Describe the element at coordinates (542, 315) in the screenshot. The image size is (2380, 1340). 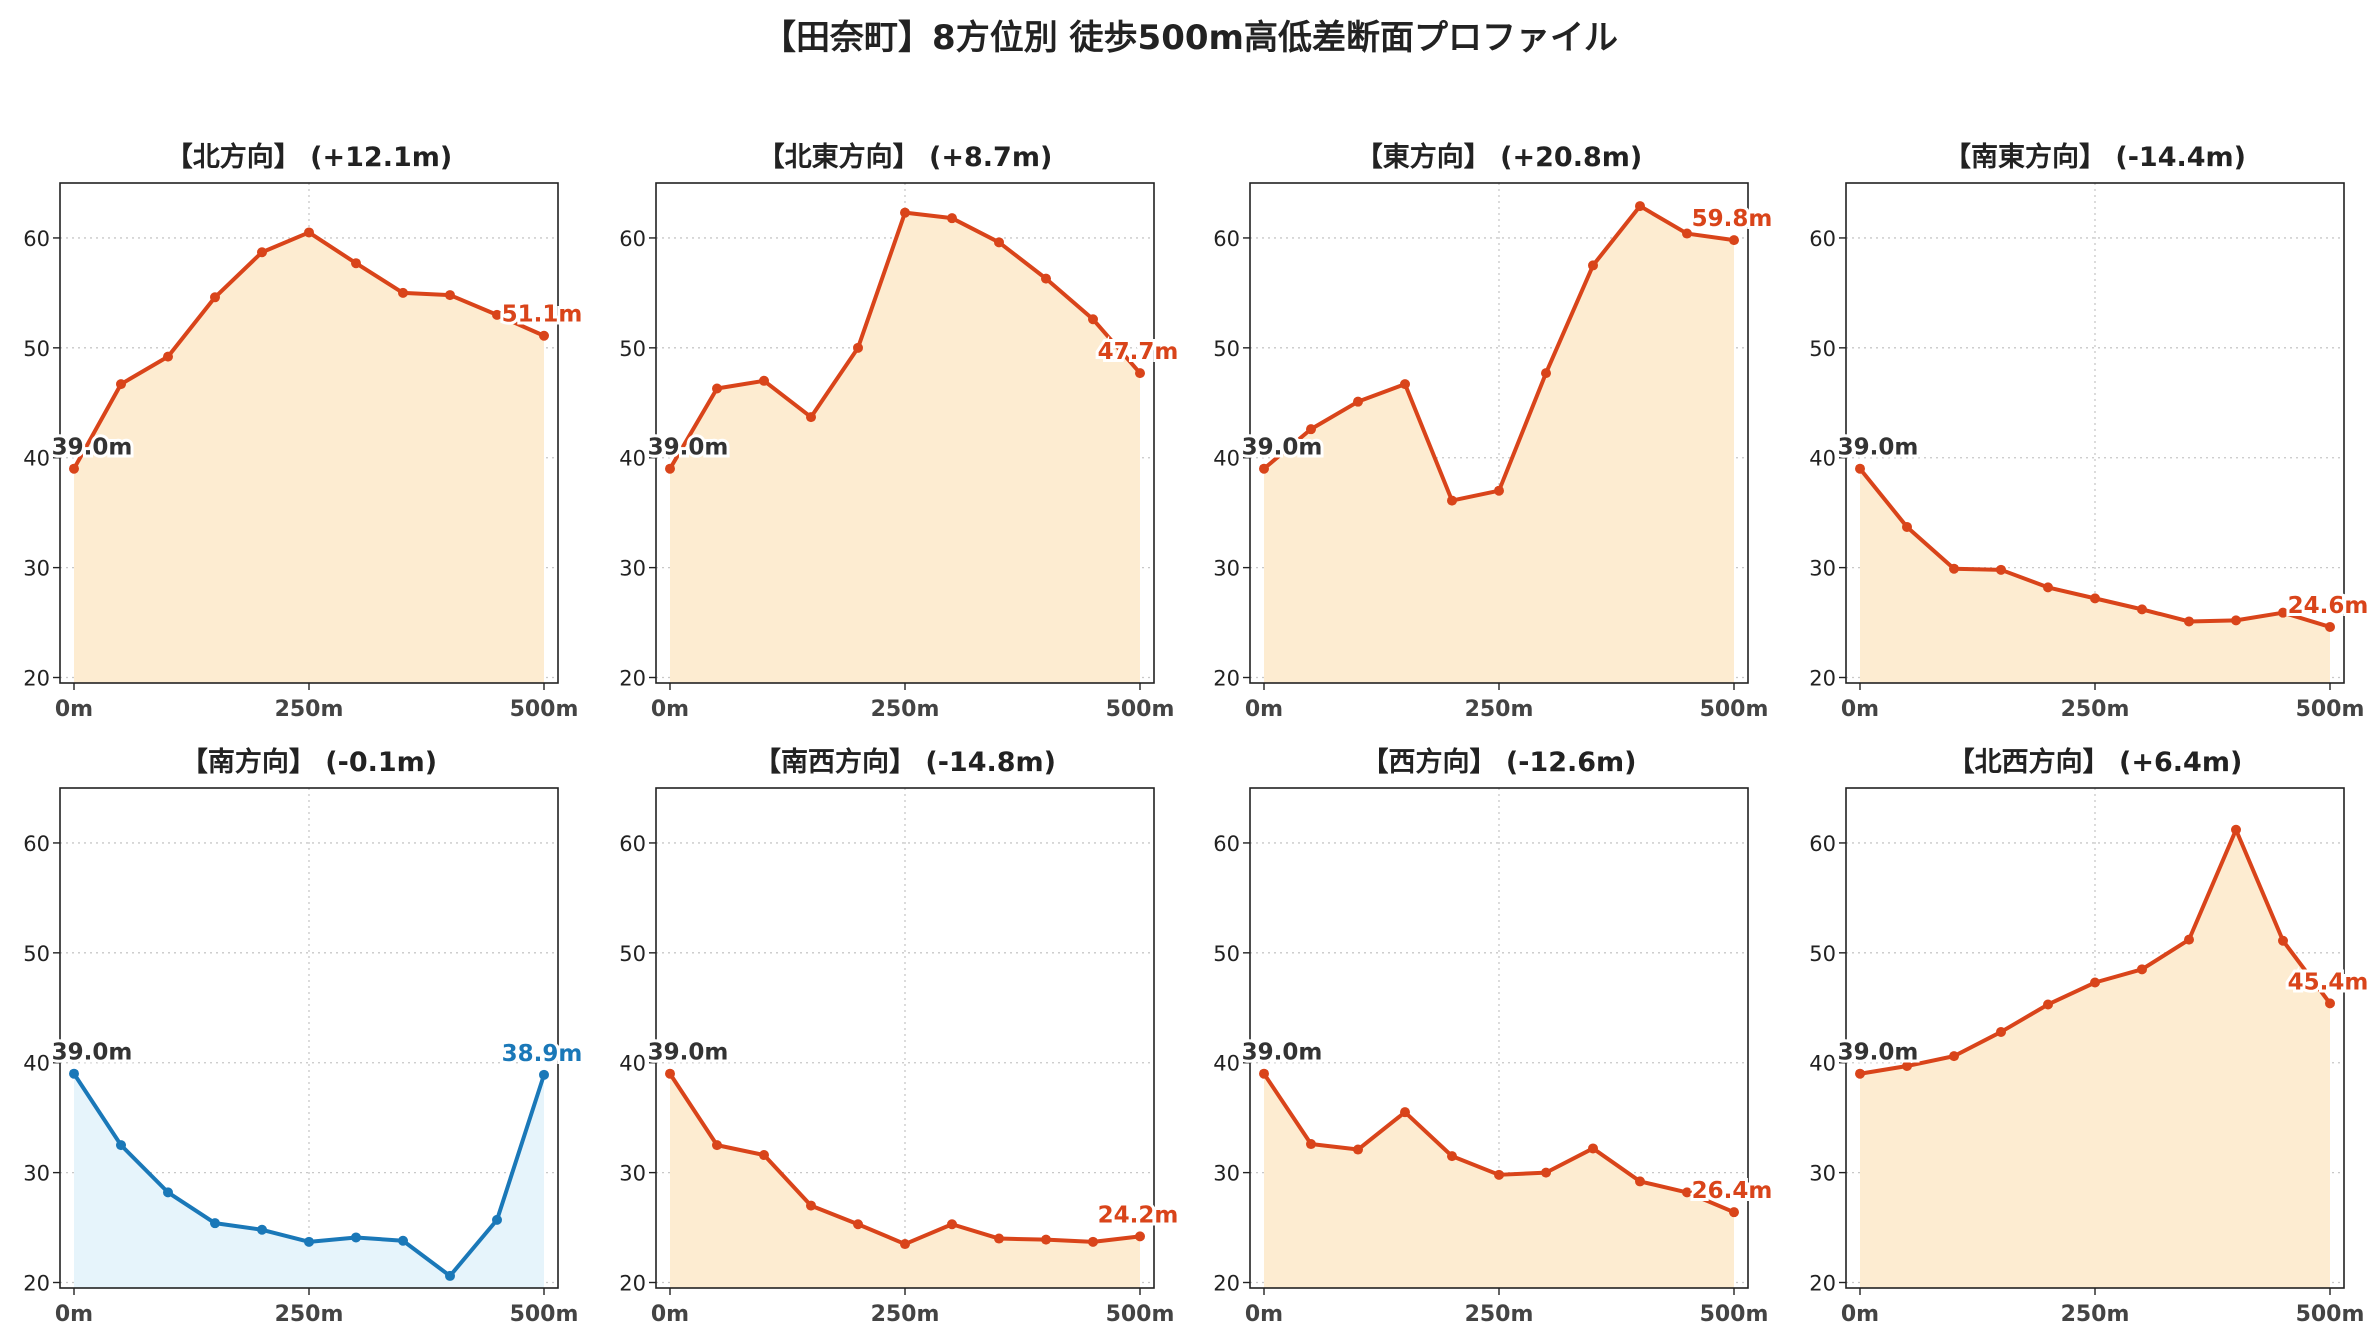
I see `end-value-label: 51.1m` at that location.